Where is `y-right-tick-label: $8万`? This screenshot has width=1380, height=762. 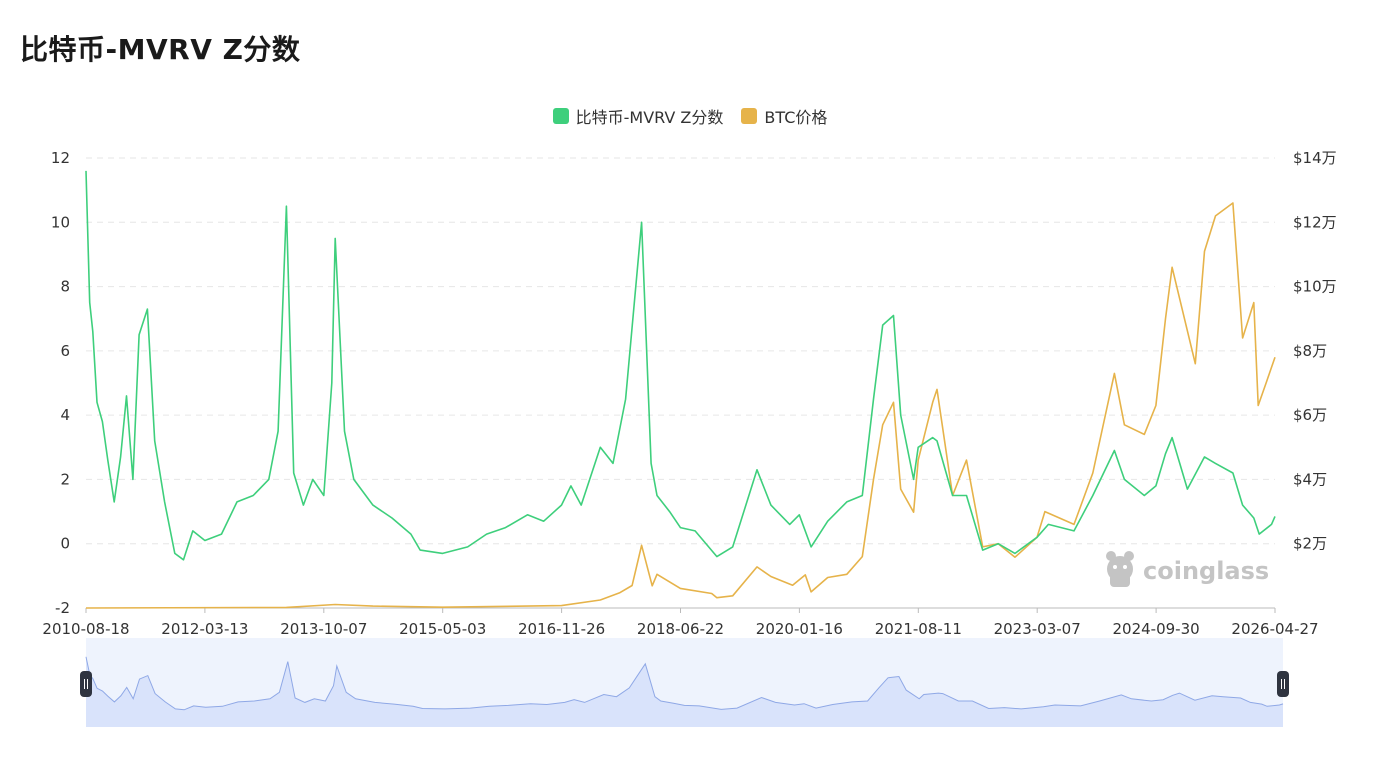
y-right-tick-label: $8万 is located at coordinates (1310, 351).